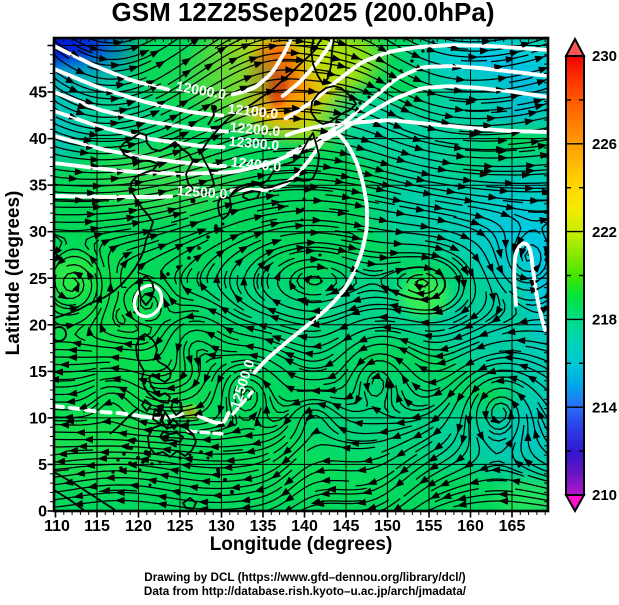 The height and width of the screenshot is (605, 619). Describe the element at coordinates (512, 526) in the screenshot. I see `svg-text: 165` at that location.